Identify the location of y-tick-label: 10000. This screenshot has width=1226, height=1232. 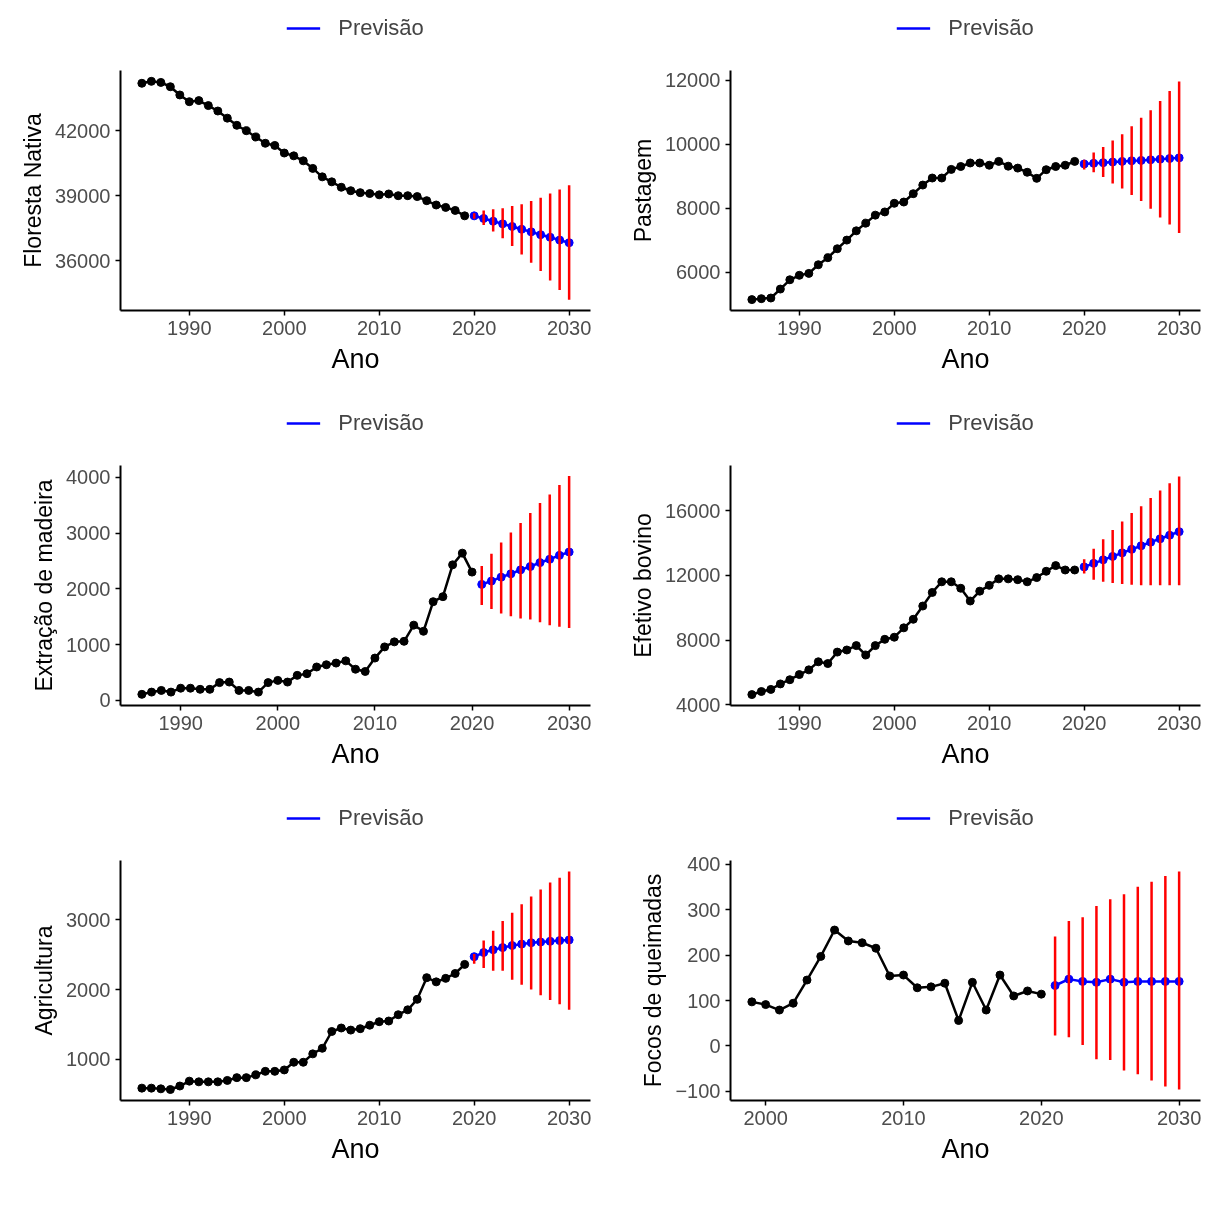
(692, 144).